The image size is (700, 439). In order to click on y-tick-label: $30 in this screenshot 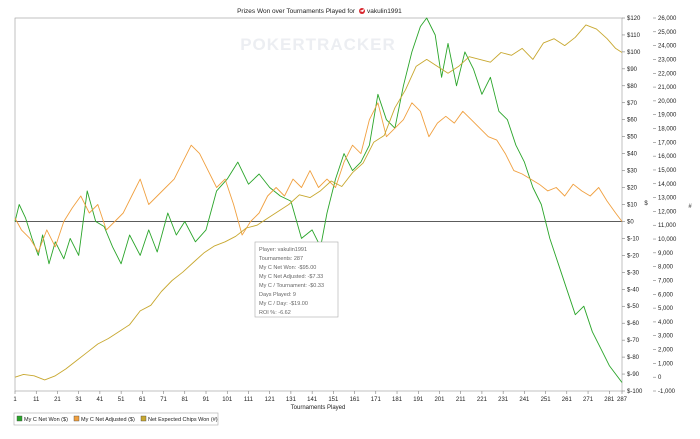, I will do `click(632, 172)`.